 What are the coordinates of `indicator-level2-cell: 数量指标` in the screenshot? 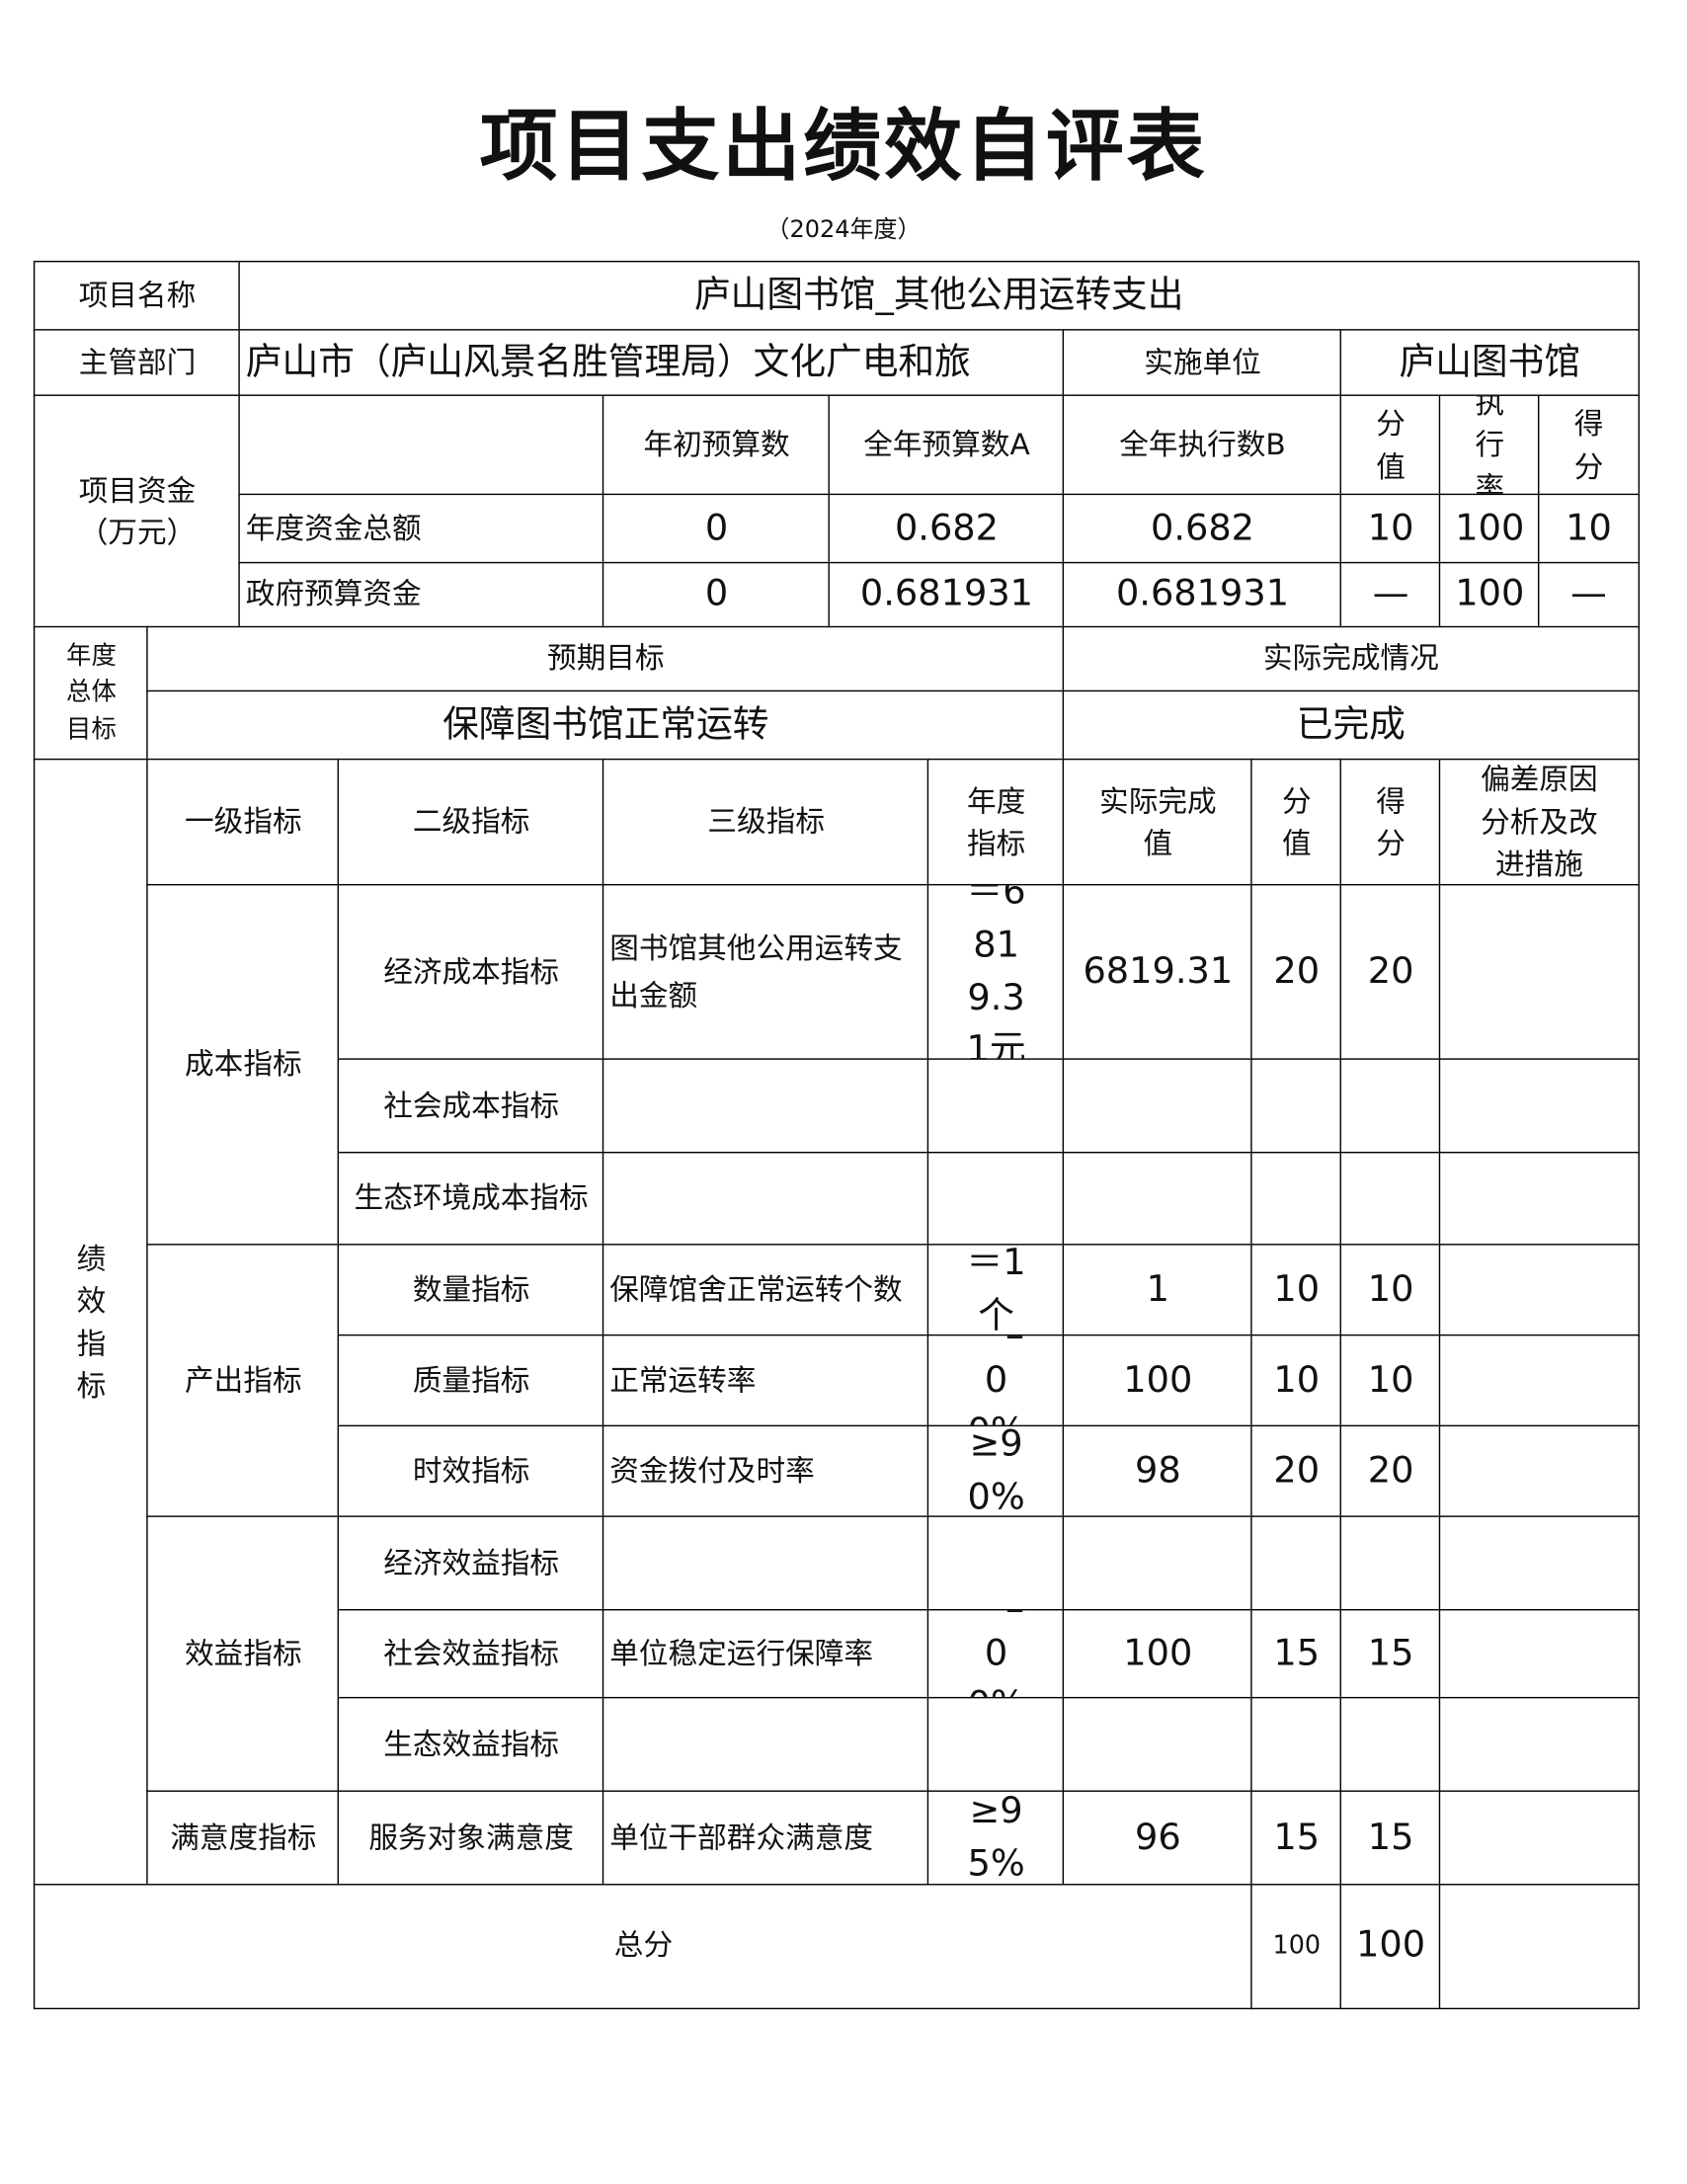 It's located at (471, 1290).